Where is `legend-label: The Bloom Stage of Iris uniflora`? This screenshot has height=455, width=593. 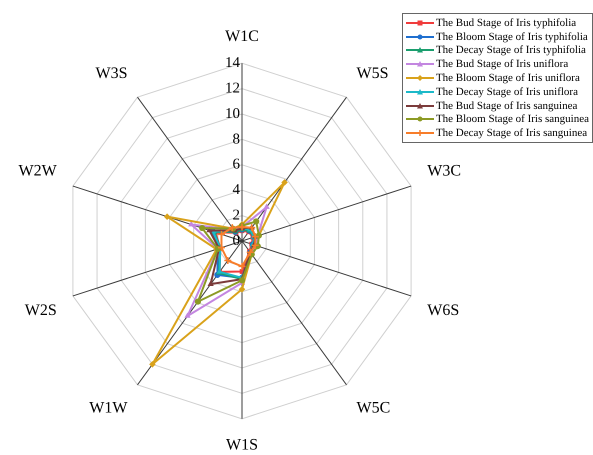 legend-label: The Bloom Stage of Iris uniflora is located at coordinates (508, 78).